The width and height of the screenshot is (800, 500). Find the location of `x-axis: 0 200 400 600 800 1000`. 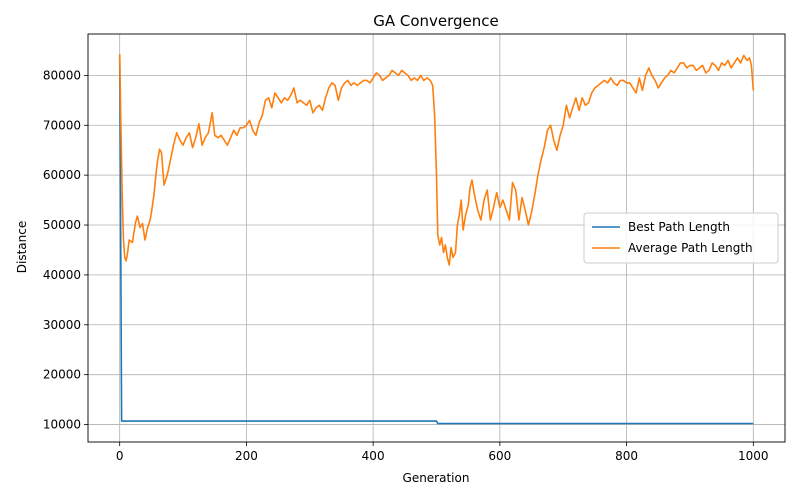

x-axis: 0 200 400 600 800 1000 is located at coordinates (442, 452).